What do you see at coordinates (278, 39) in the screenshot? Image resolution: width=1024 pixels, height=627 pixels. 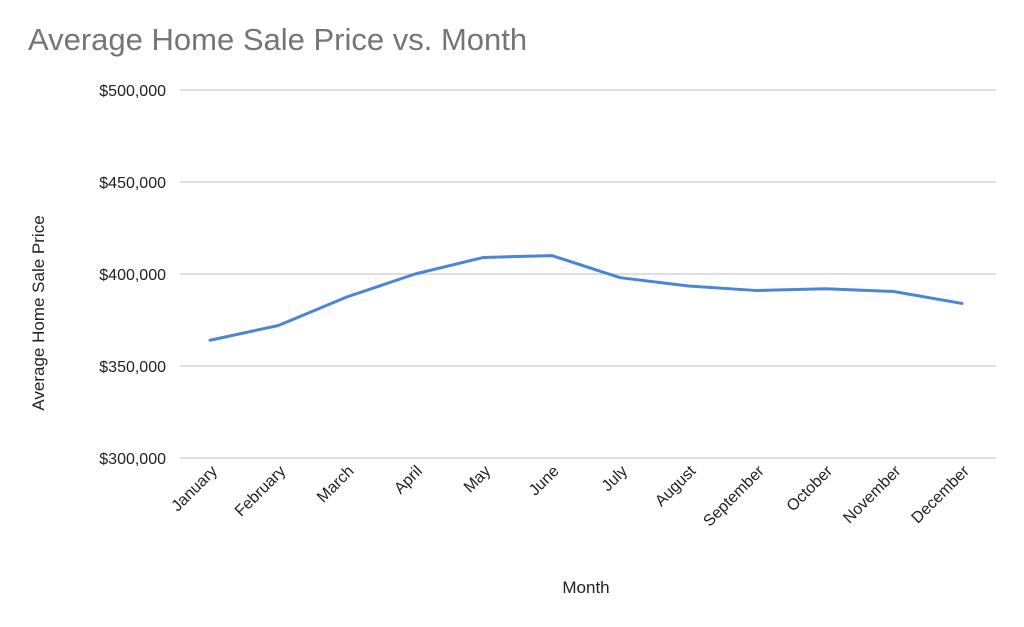 I see `chart-title: Average Home Sale Price vs. Month` at bounding box center [278, 39].